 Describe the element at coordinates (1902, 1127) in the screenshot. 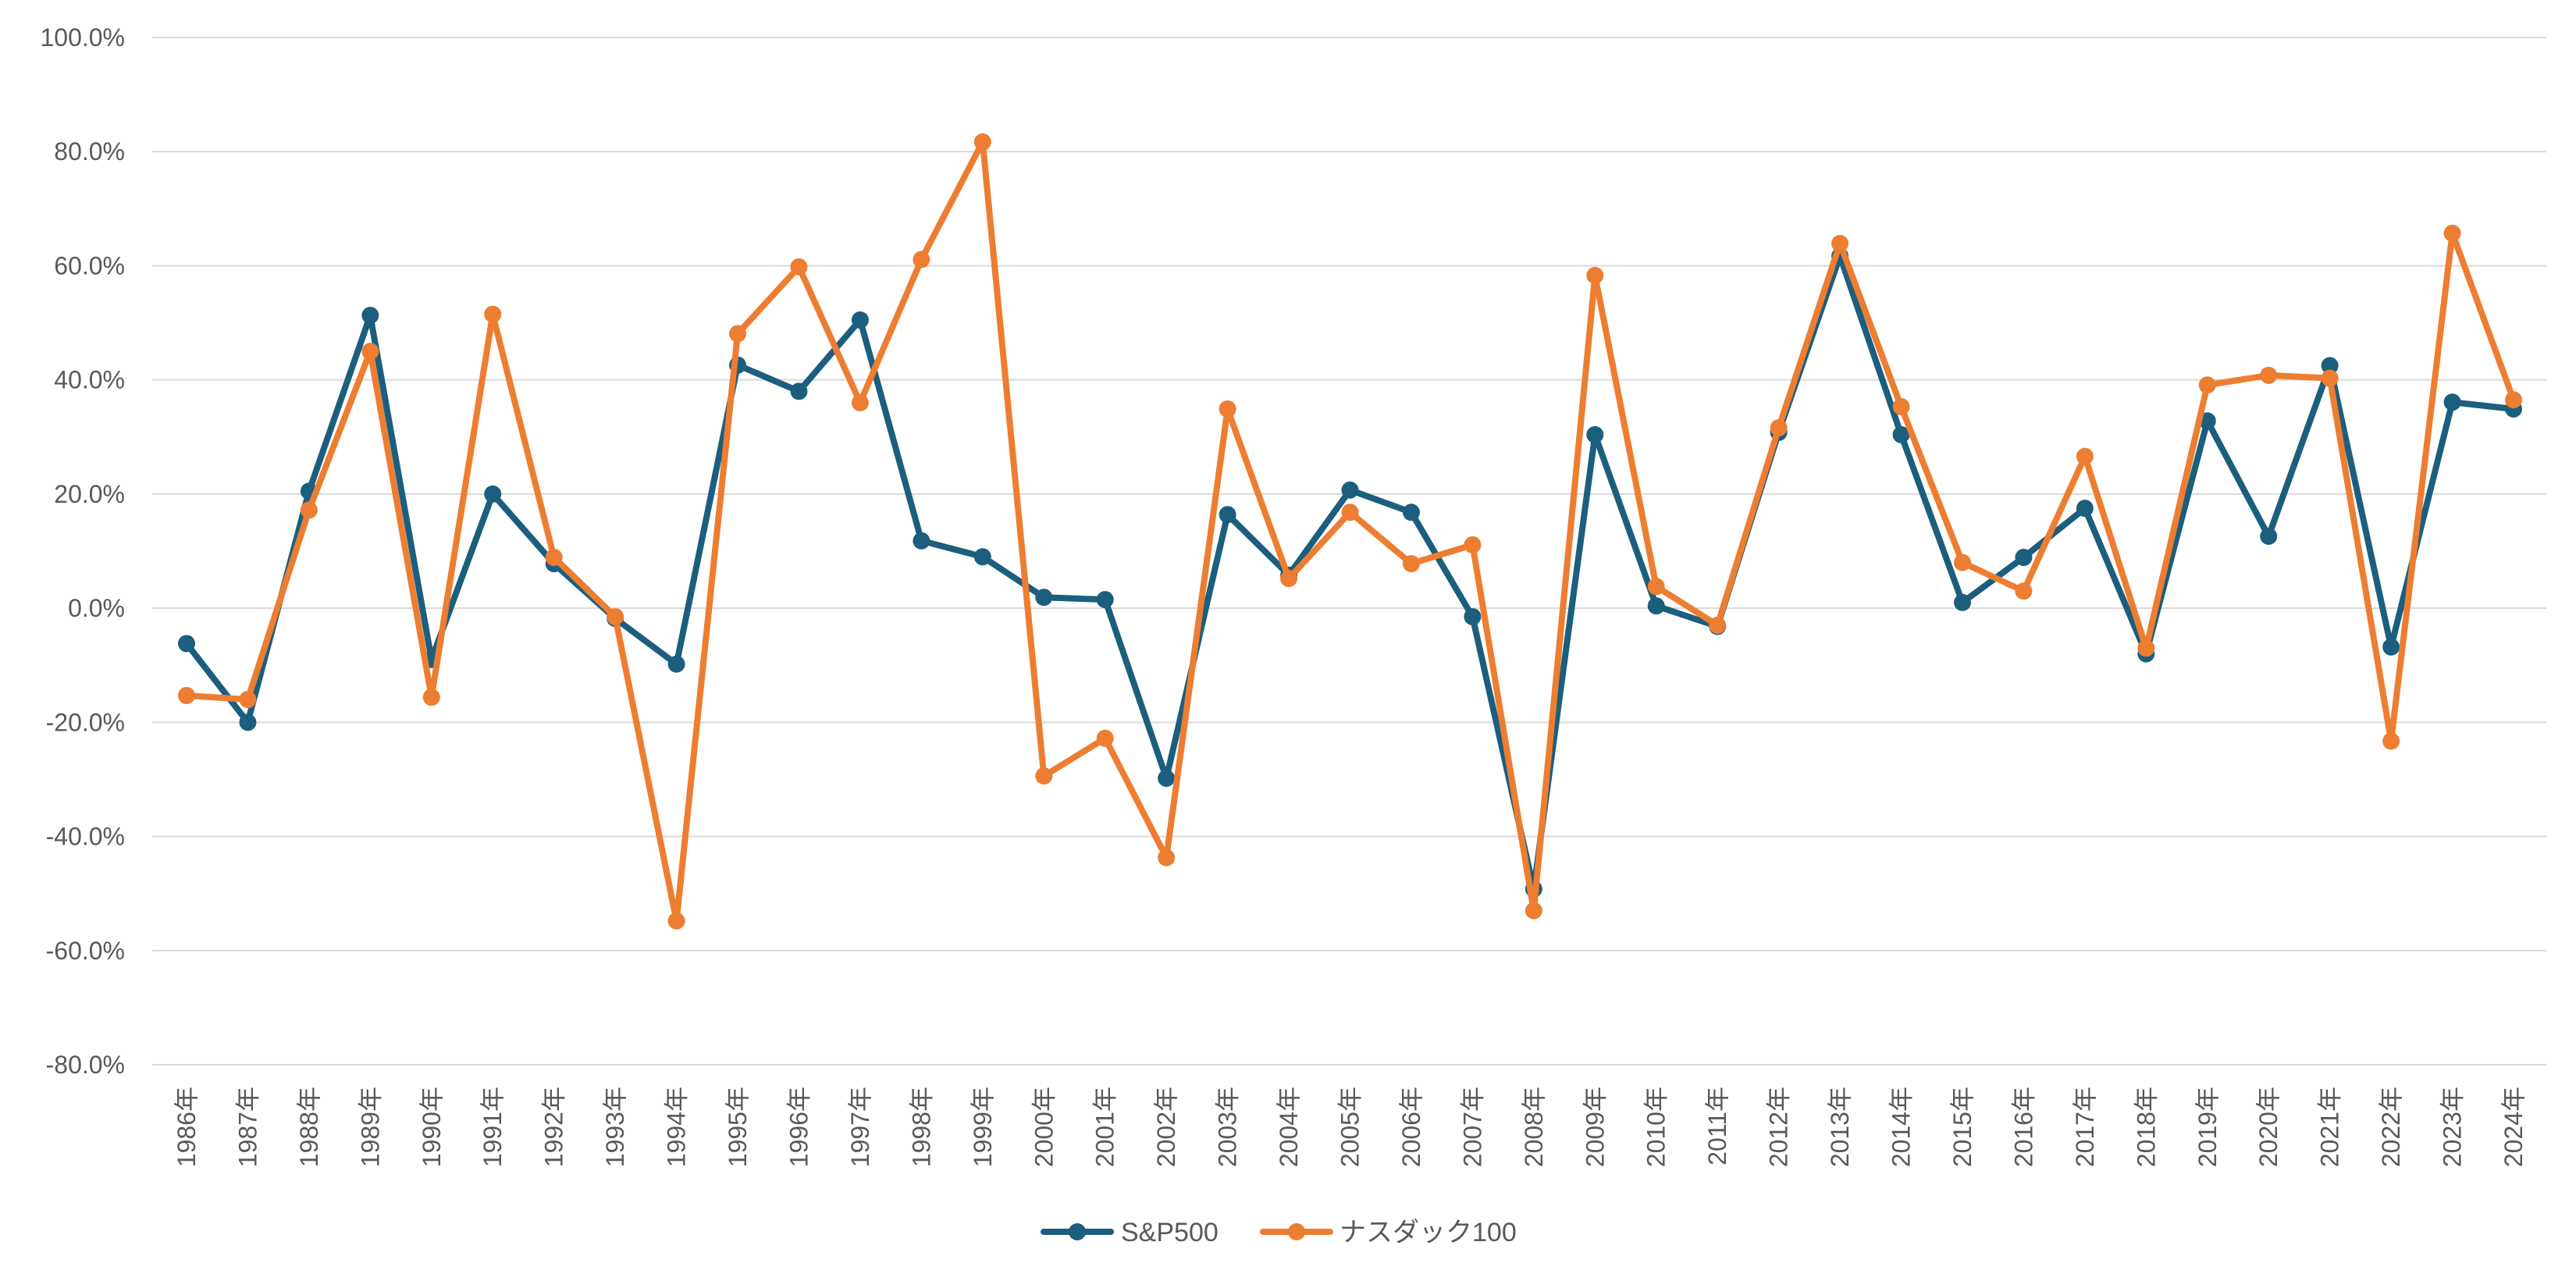

I see `x-tick-label: 2014年` at that location.